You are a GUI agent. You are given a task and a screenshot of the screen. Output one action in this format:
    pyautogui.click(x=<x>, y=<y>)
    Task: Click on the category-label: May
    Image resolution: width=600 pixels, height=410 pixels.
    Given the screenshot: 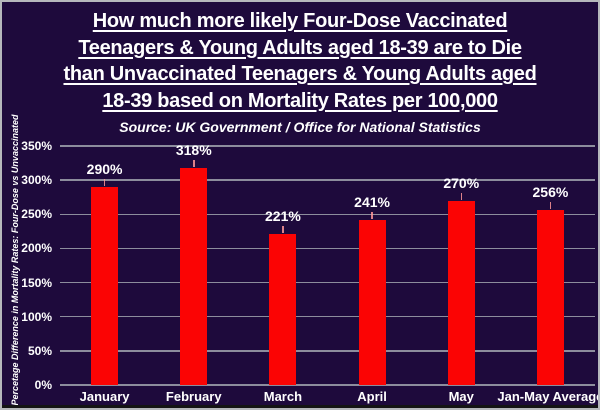 What is the action you would take?
    pyautogui.click(x=461, y=396)
    